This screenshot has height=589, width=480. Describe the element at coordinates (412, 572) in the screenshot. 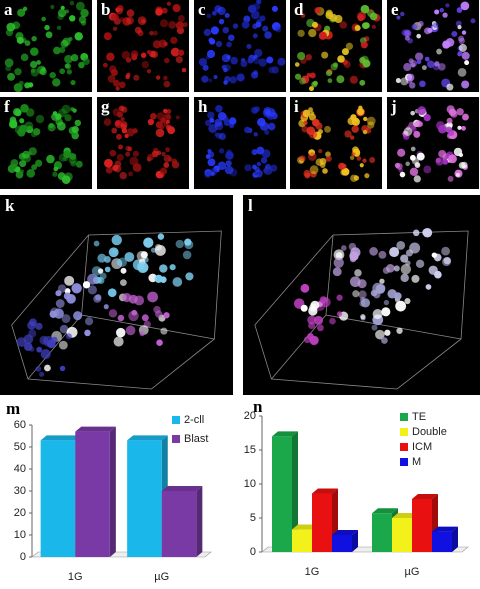

I see `x-tick-label: µG` at that location.